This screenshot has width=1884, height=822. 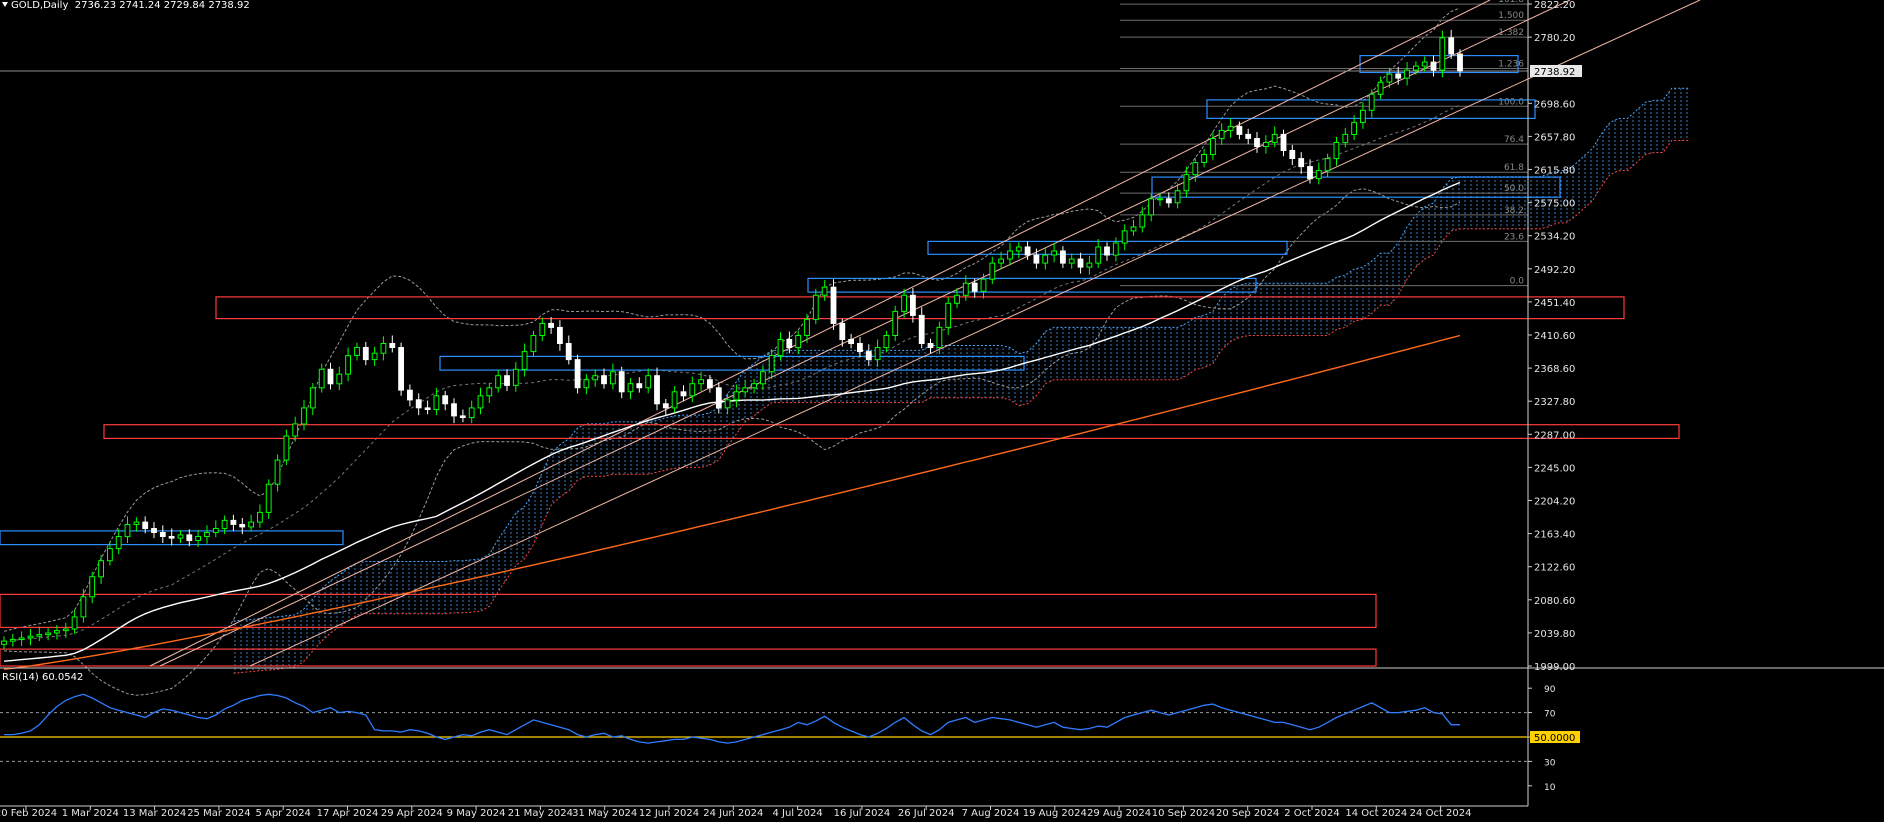 What do you see at coordinates (1517, 282) in the screenshot?
I see `fib-label: 0.0` at bounding box center [1517, 282].